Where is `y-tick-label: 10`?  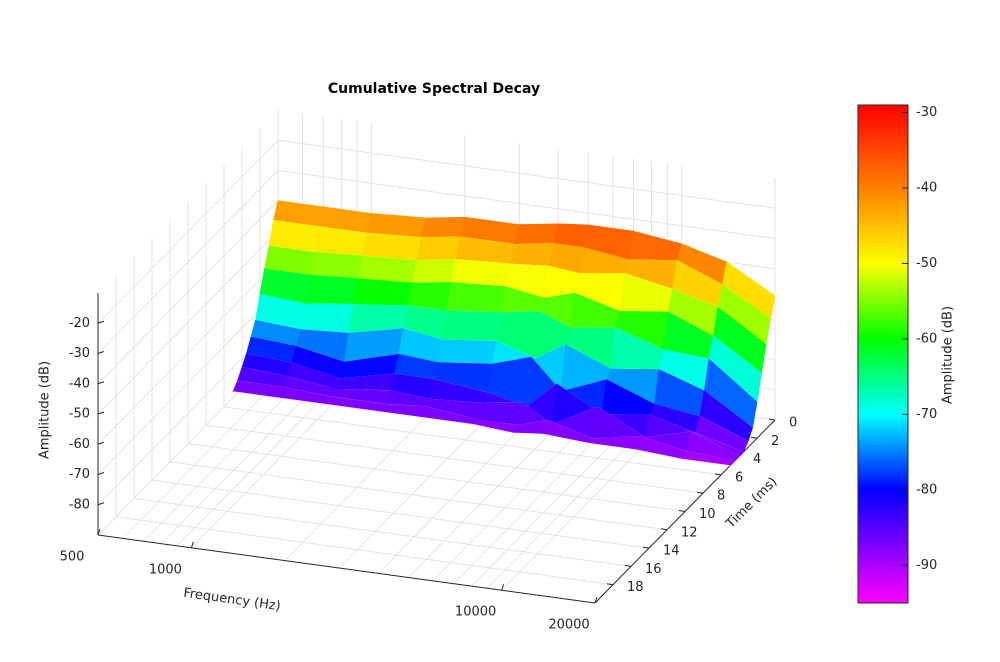
y-tick-label: 10 is located at coordinates (707, 514).